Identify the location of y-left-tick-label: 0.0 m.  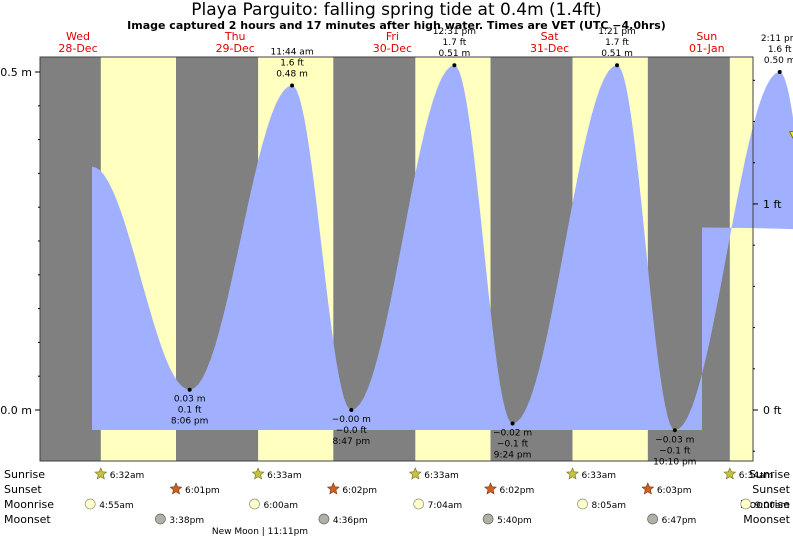
(16, 410).